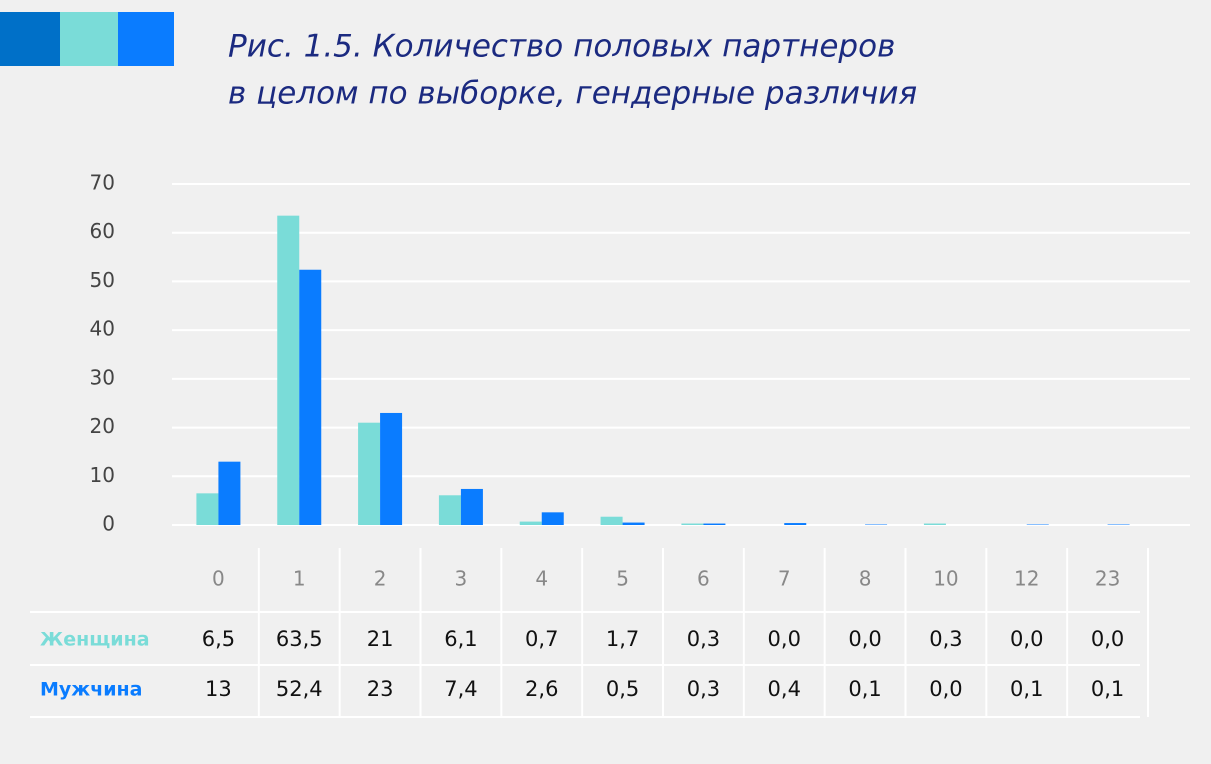  I want to click on data-label: 63,5, so click(299, 639).